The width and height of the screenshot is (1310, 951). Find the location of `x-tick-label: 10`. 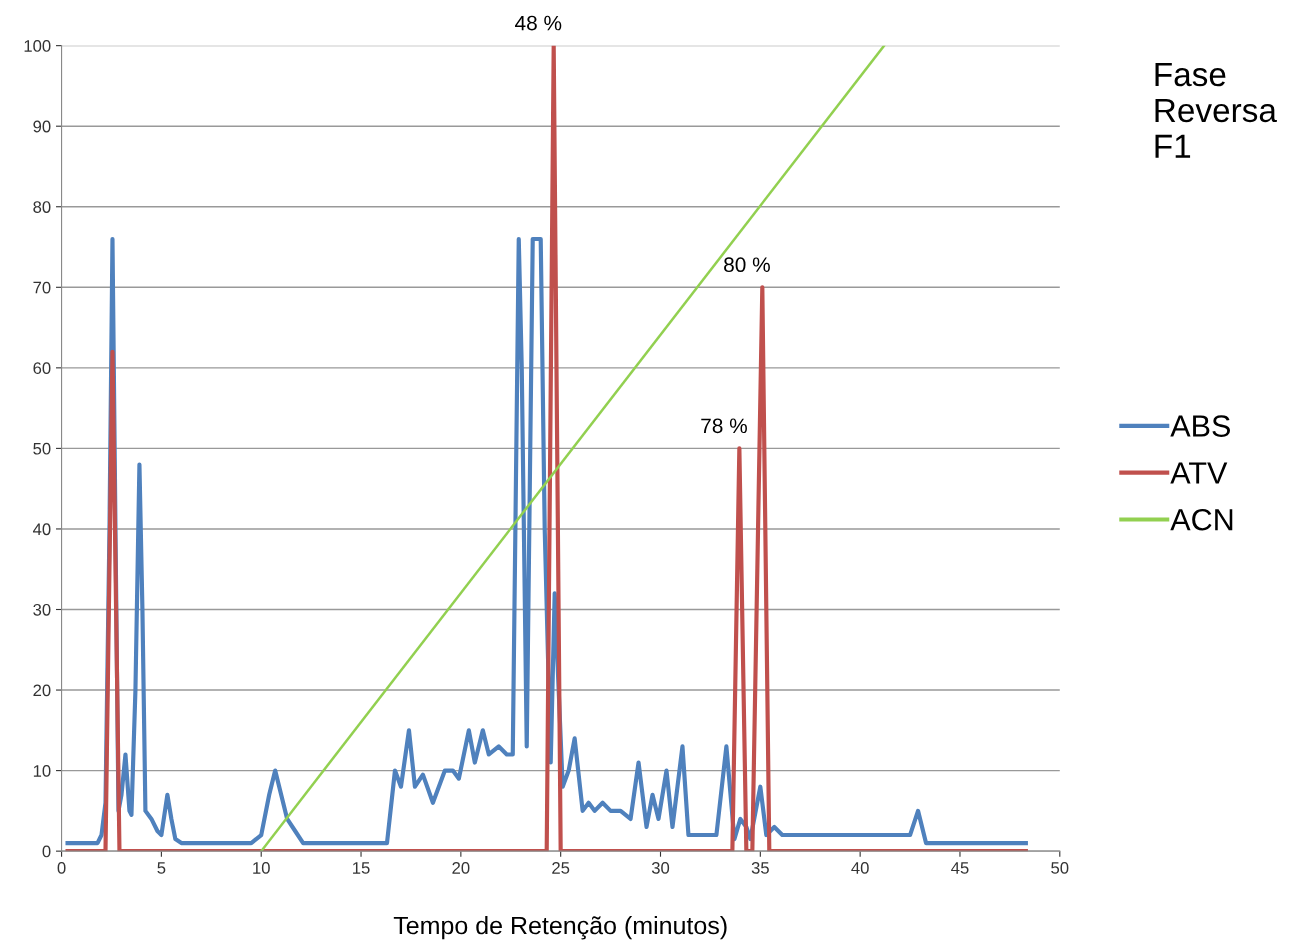

x-tick-label: 10 is located at coordinates (261, 868).